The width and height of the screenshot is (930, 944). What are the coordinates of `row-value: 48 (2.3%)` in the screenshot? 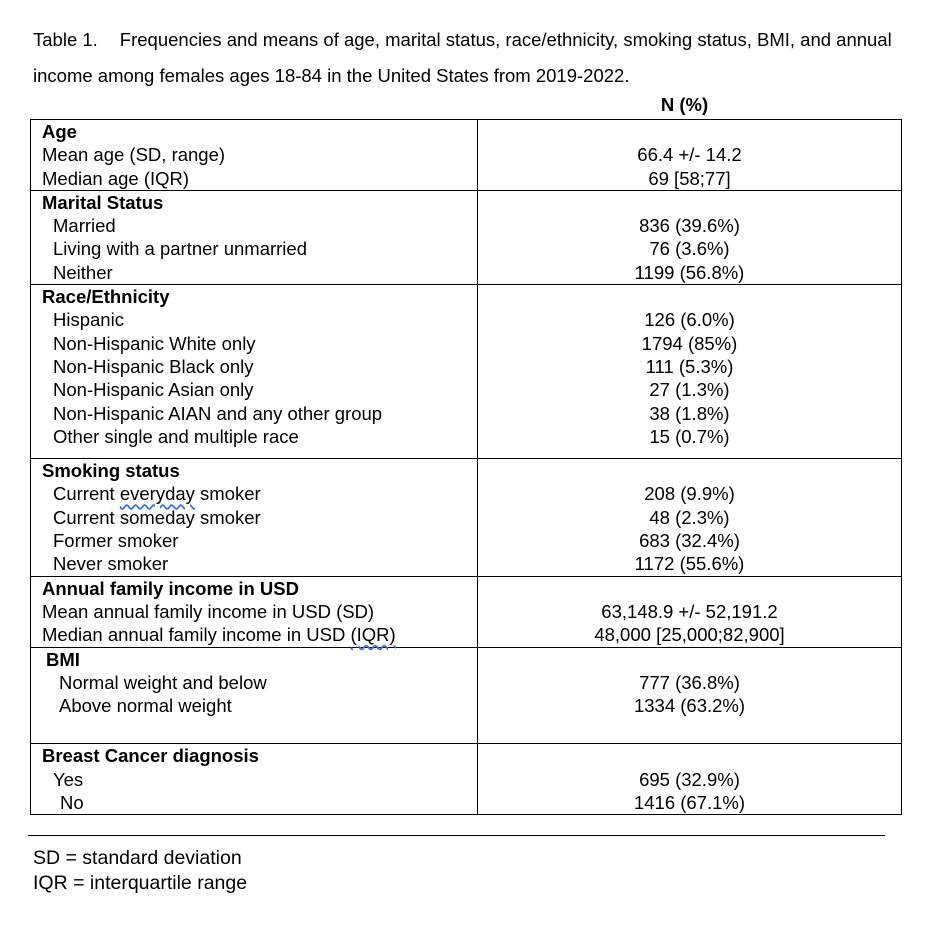 It's located at (689, 517).